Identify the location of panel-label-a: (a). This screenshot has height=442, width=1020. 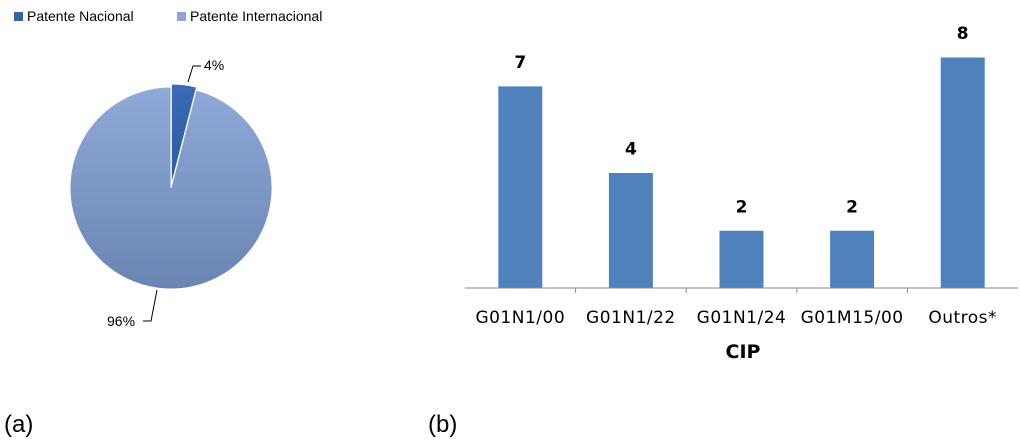
(18, 424).